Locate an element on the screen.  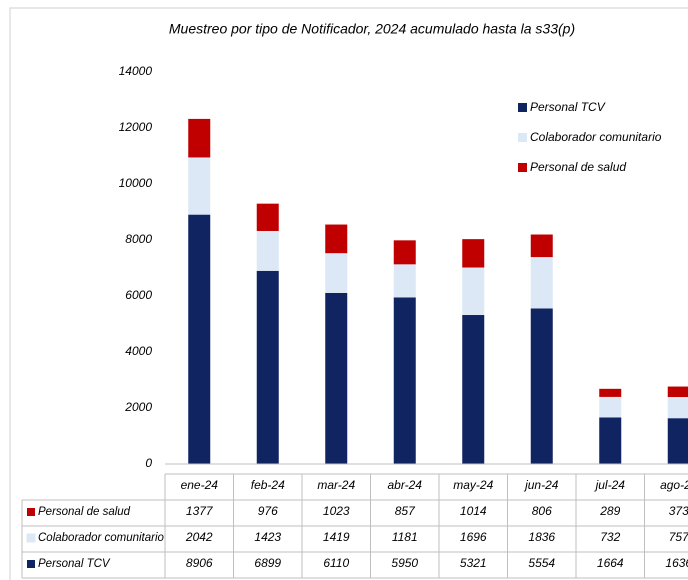
table-value: 5950 is located at coordinates (404, 563).